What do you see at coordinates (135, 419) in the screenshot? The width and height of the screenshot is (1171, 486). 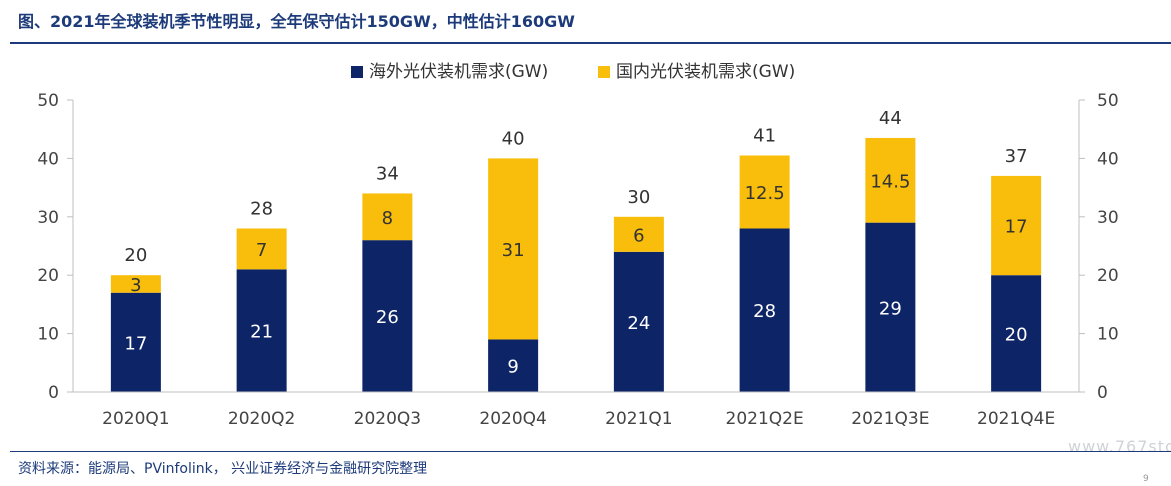 I see `x-tick-label: 2020Q1` at bounding box center [135, 419].